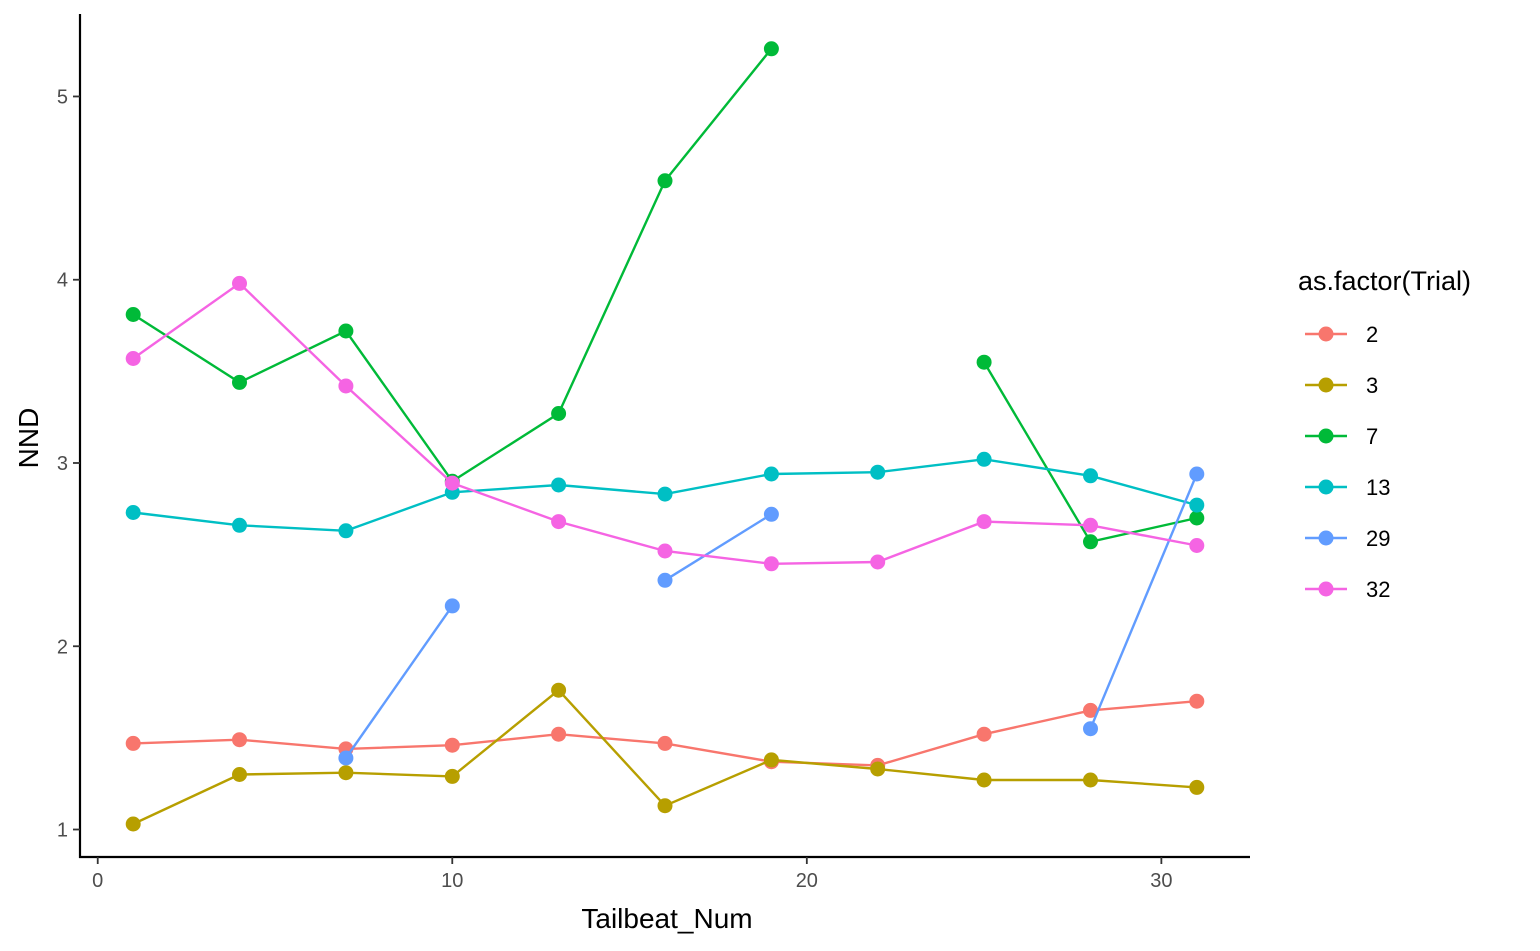 This screenshot has height=951, width=1540. I want to click on legend-item: 2, so click(1341, 334).